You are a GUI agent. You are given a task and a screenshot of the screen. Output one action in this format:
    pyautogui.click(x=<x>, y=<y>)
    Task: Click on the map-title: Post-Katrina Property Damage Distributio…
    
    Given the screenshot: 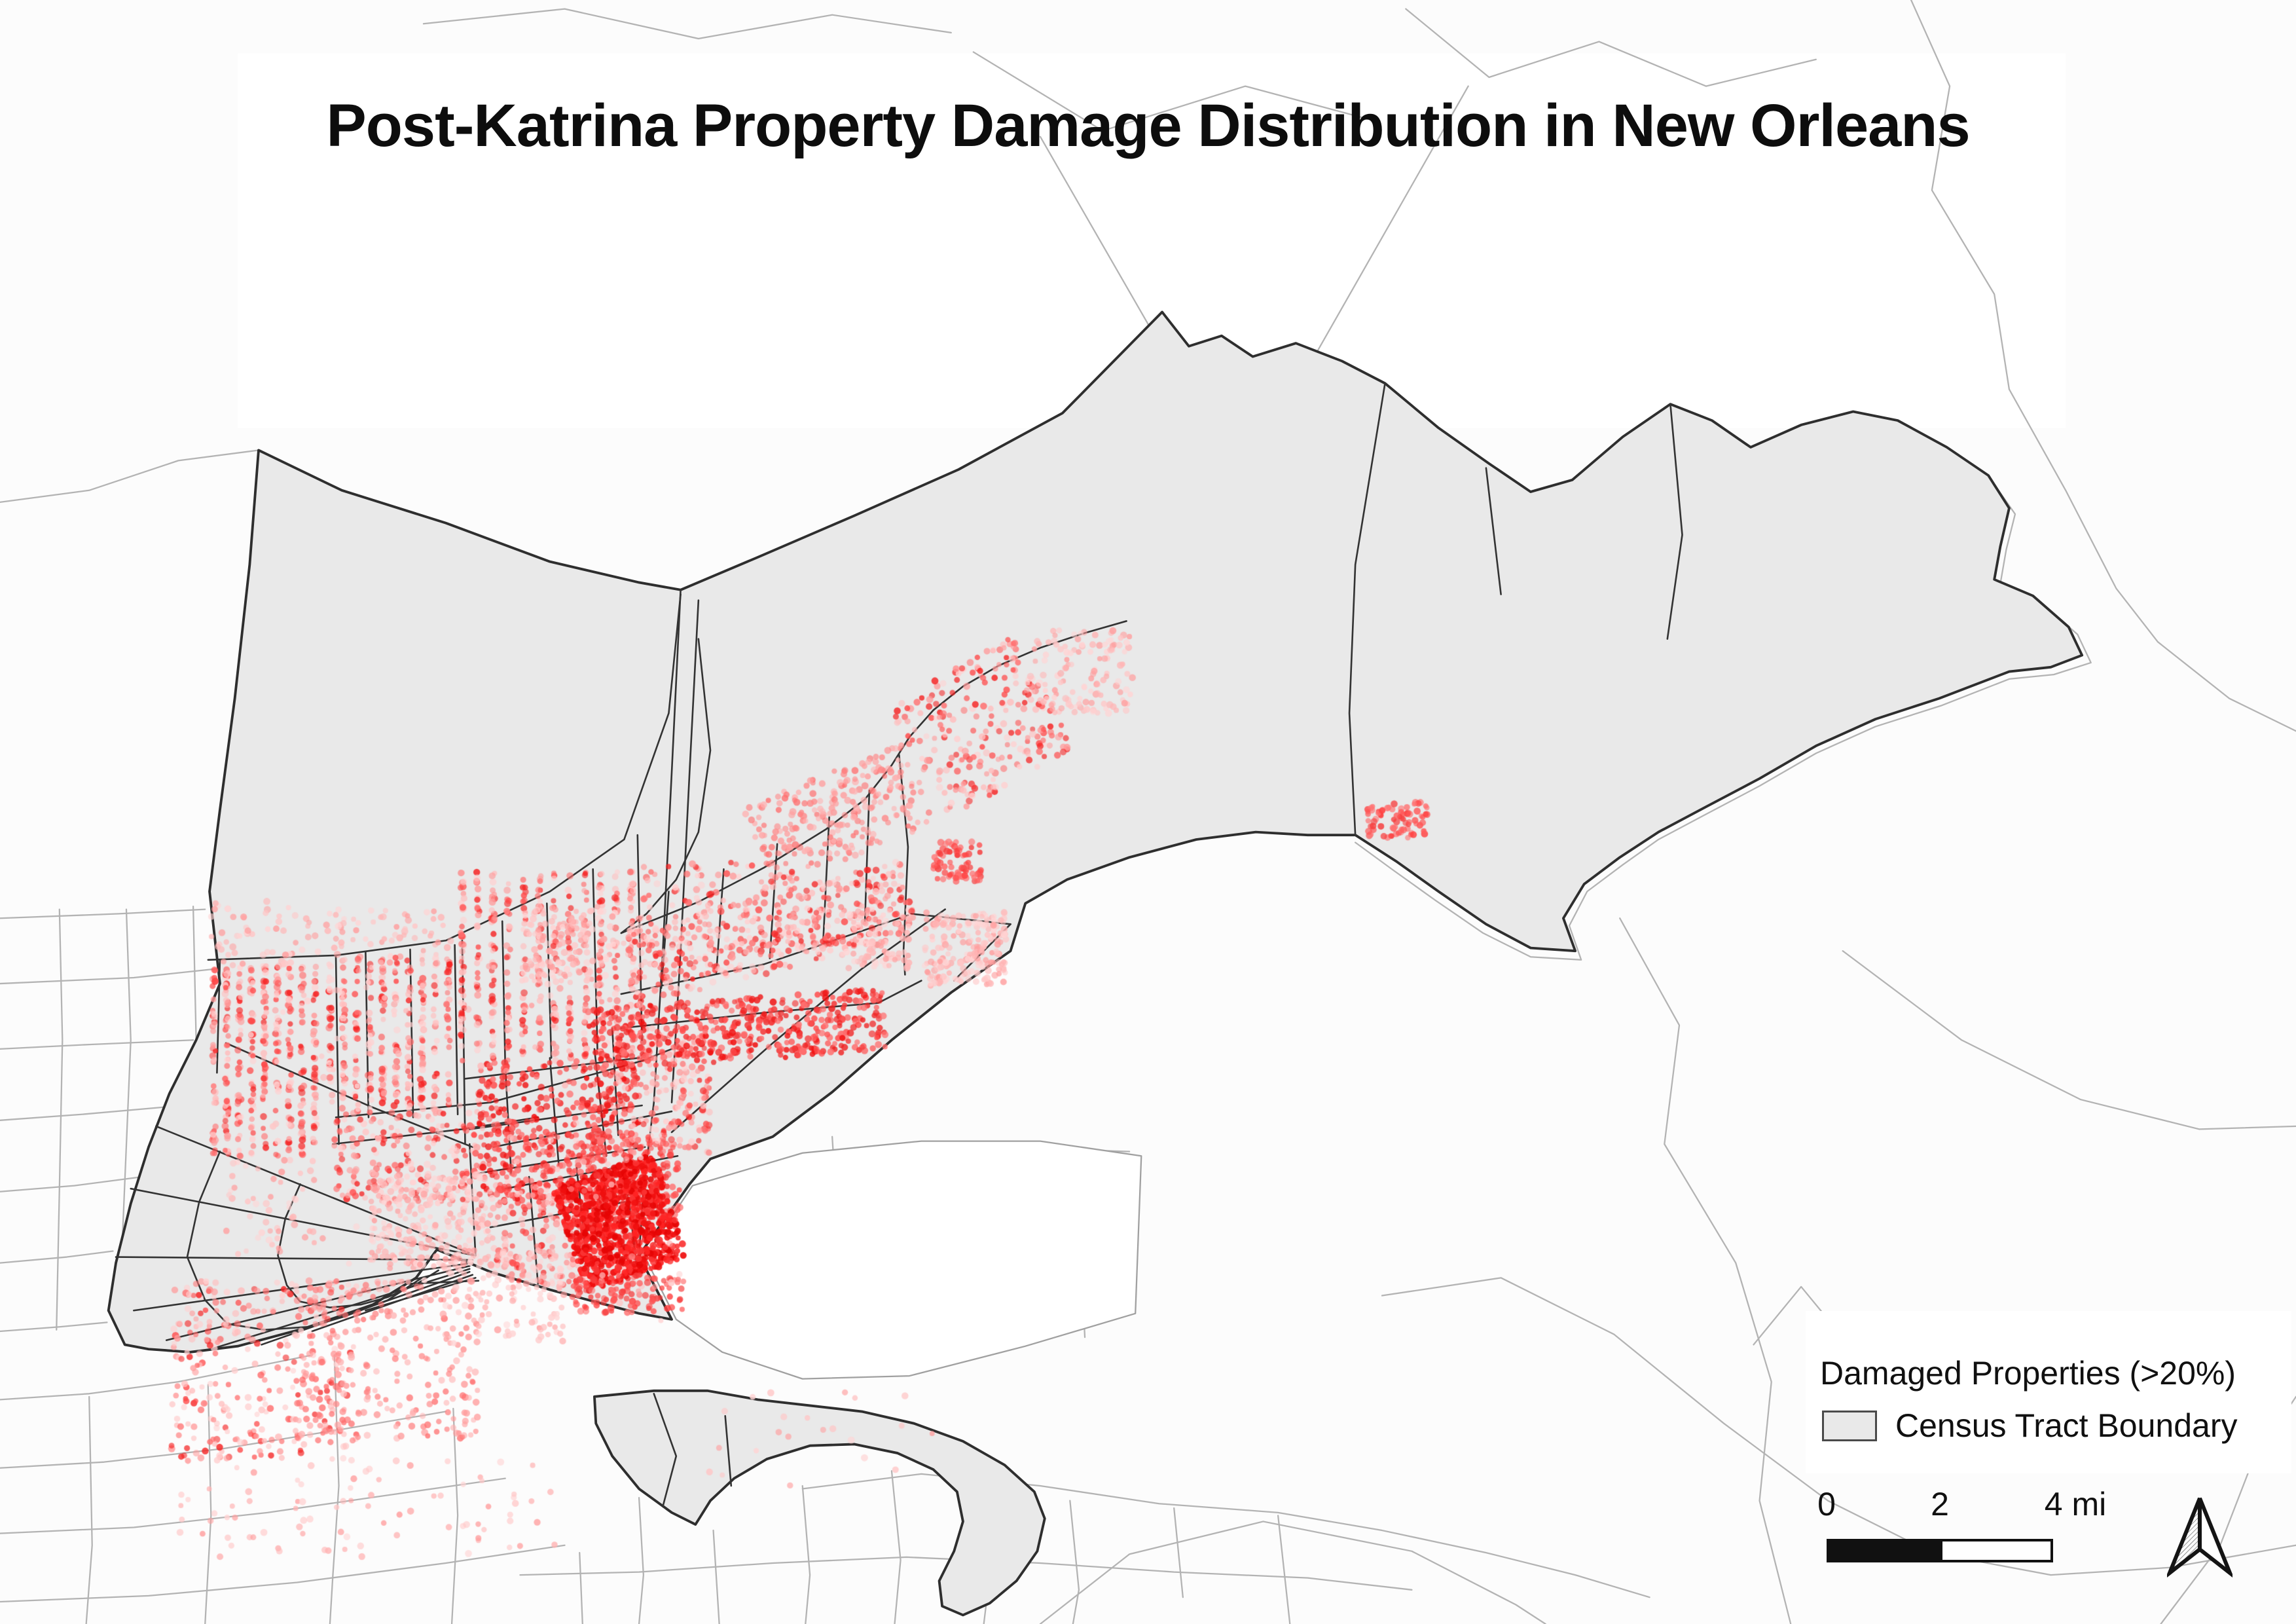 What is the action you would take?
    pyautogui.click(x=1148, y=125)
    